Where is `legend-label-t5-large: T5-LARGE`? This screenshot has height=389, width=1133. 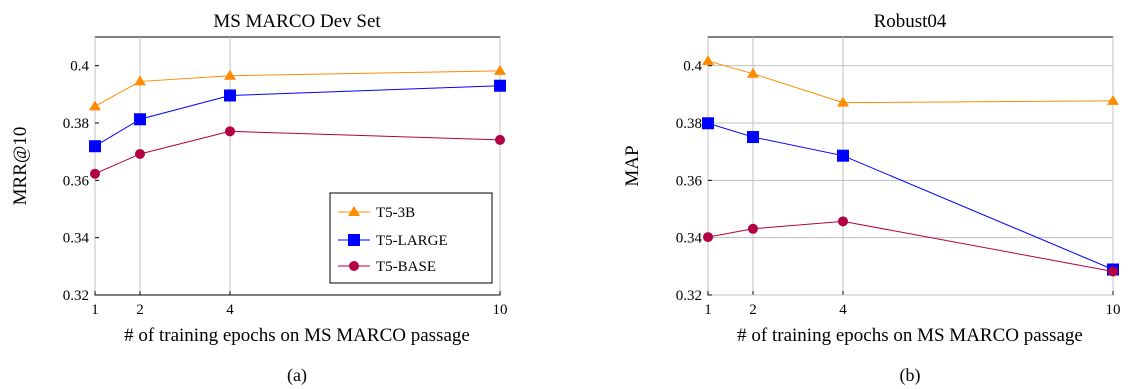
legend-label-t5-large: T5-LARGE is located at coordinates (412, 241).